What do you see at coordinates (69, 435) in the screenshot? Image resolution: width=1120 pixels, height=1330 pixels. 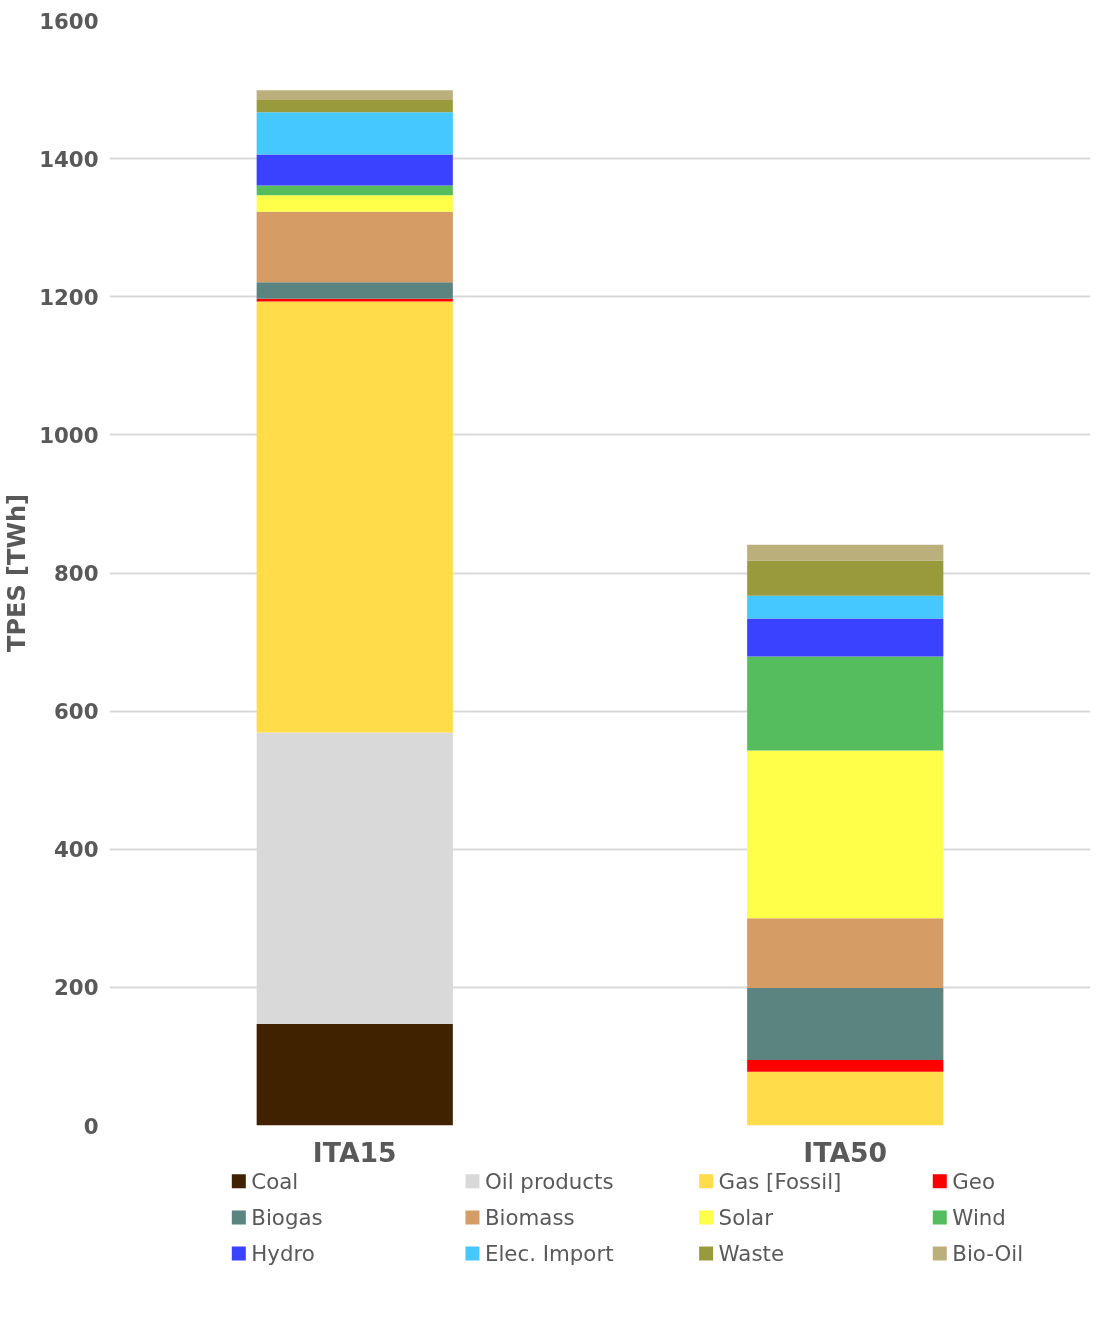 I see `y-tick-label: 1000` at bounding box center [69, 435].